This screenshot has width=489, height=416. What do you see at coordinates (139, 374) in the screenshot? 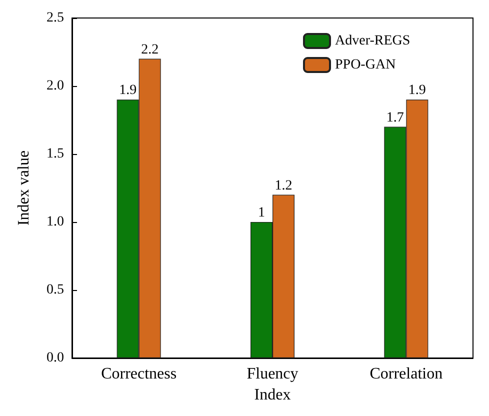
I see `x-tick-label: Correctness` at bounding box center [139, 374].